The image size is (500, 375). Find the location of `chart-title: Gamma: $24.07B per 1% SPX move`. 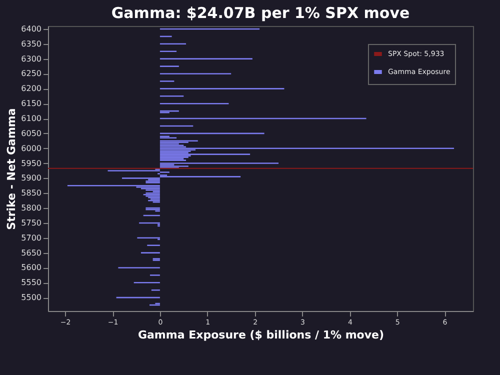

chart-title: Gamma: $24.07B per 1% SPX move is located at coordinates (260, 13).